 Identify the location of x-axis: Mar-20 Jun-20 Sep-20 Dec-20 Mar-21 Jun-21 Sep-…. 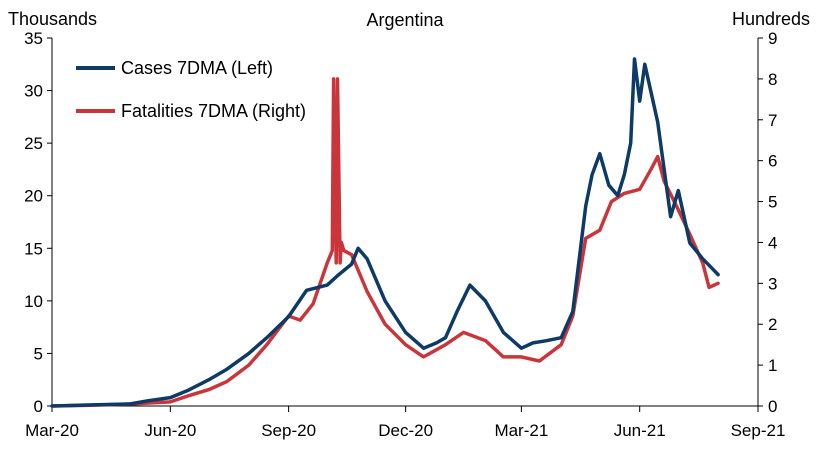
(405, 422).